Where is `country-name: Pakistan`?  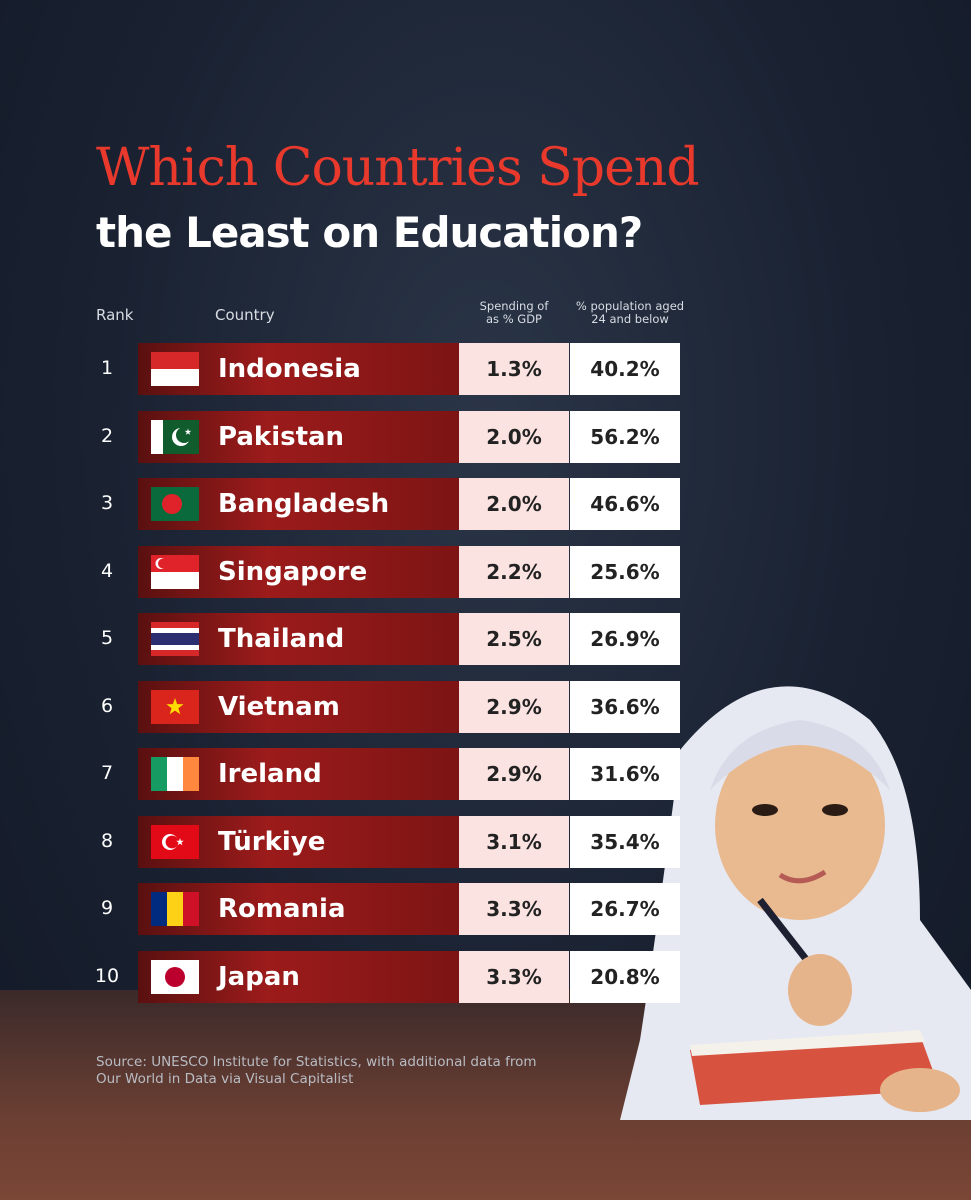
country-name: Pakistan is located at coordinates (281, 436).